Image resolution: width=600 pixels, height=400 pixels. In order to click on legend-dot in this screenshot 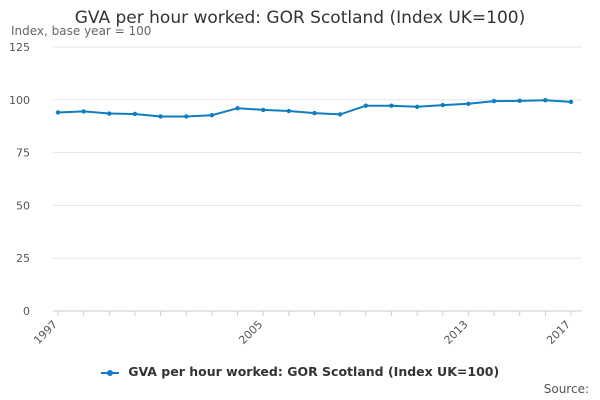, I will do `click(109, 372)`.